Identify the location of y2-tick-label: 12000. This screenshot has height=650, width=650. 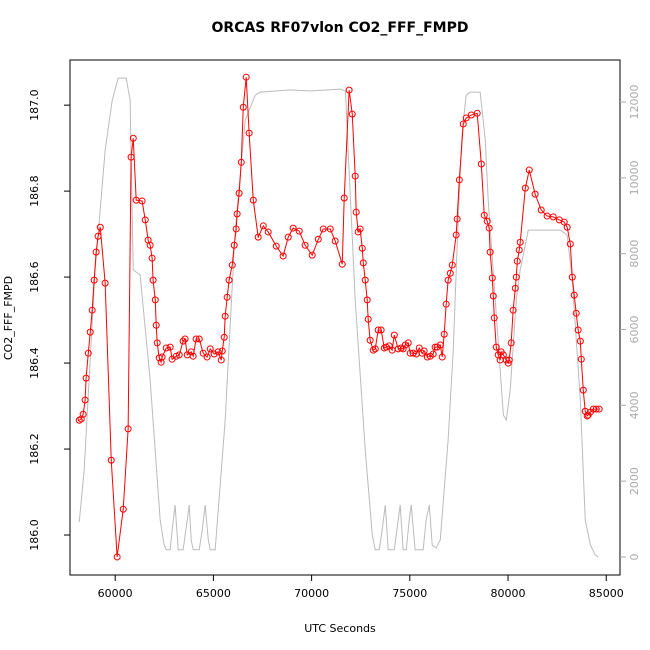
(634, 102).